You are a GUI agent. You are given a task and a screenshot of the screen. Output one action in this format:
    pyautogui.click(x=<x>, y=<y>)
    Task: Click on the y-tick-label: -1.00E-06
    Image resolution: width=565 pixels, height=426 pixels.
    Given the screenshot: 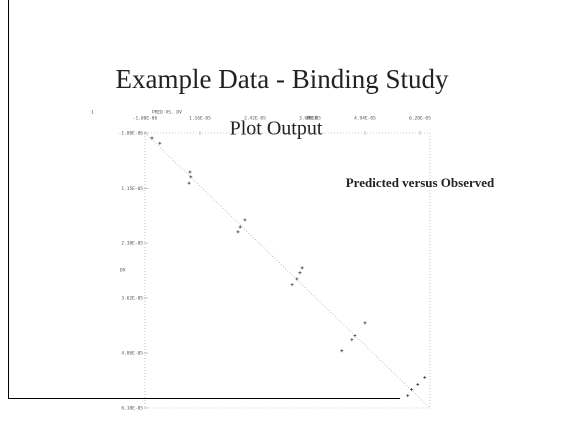 What is the action you would take?
    pyautogui.click(x=131, y=134)
    